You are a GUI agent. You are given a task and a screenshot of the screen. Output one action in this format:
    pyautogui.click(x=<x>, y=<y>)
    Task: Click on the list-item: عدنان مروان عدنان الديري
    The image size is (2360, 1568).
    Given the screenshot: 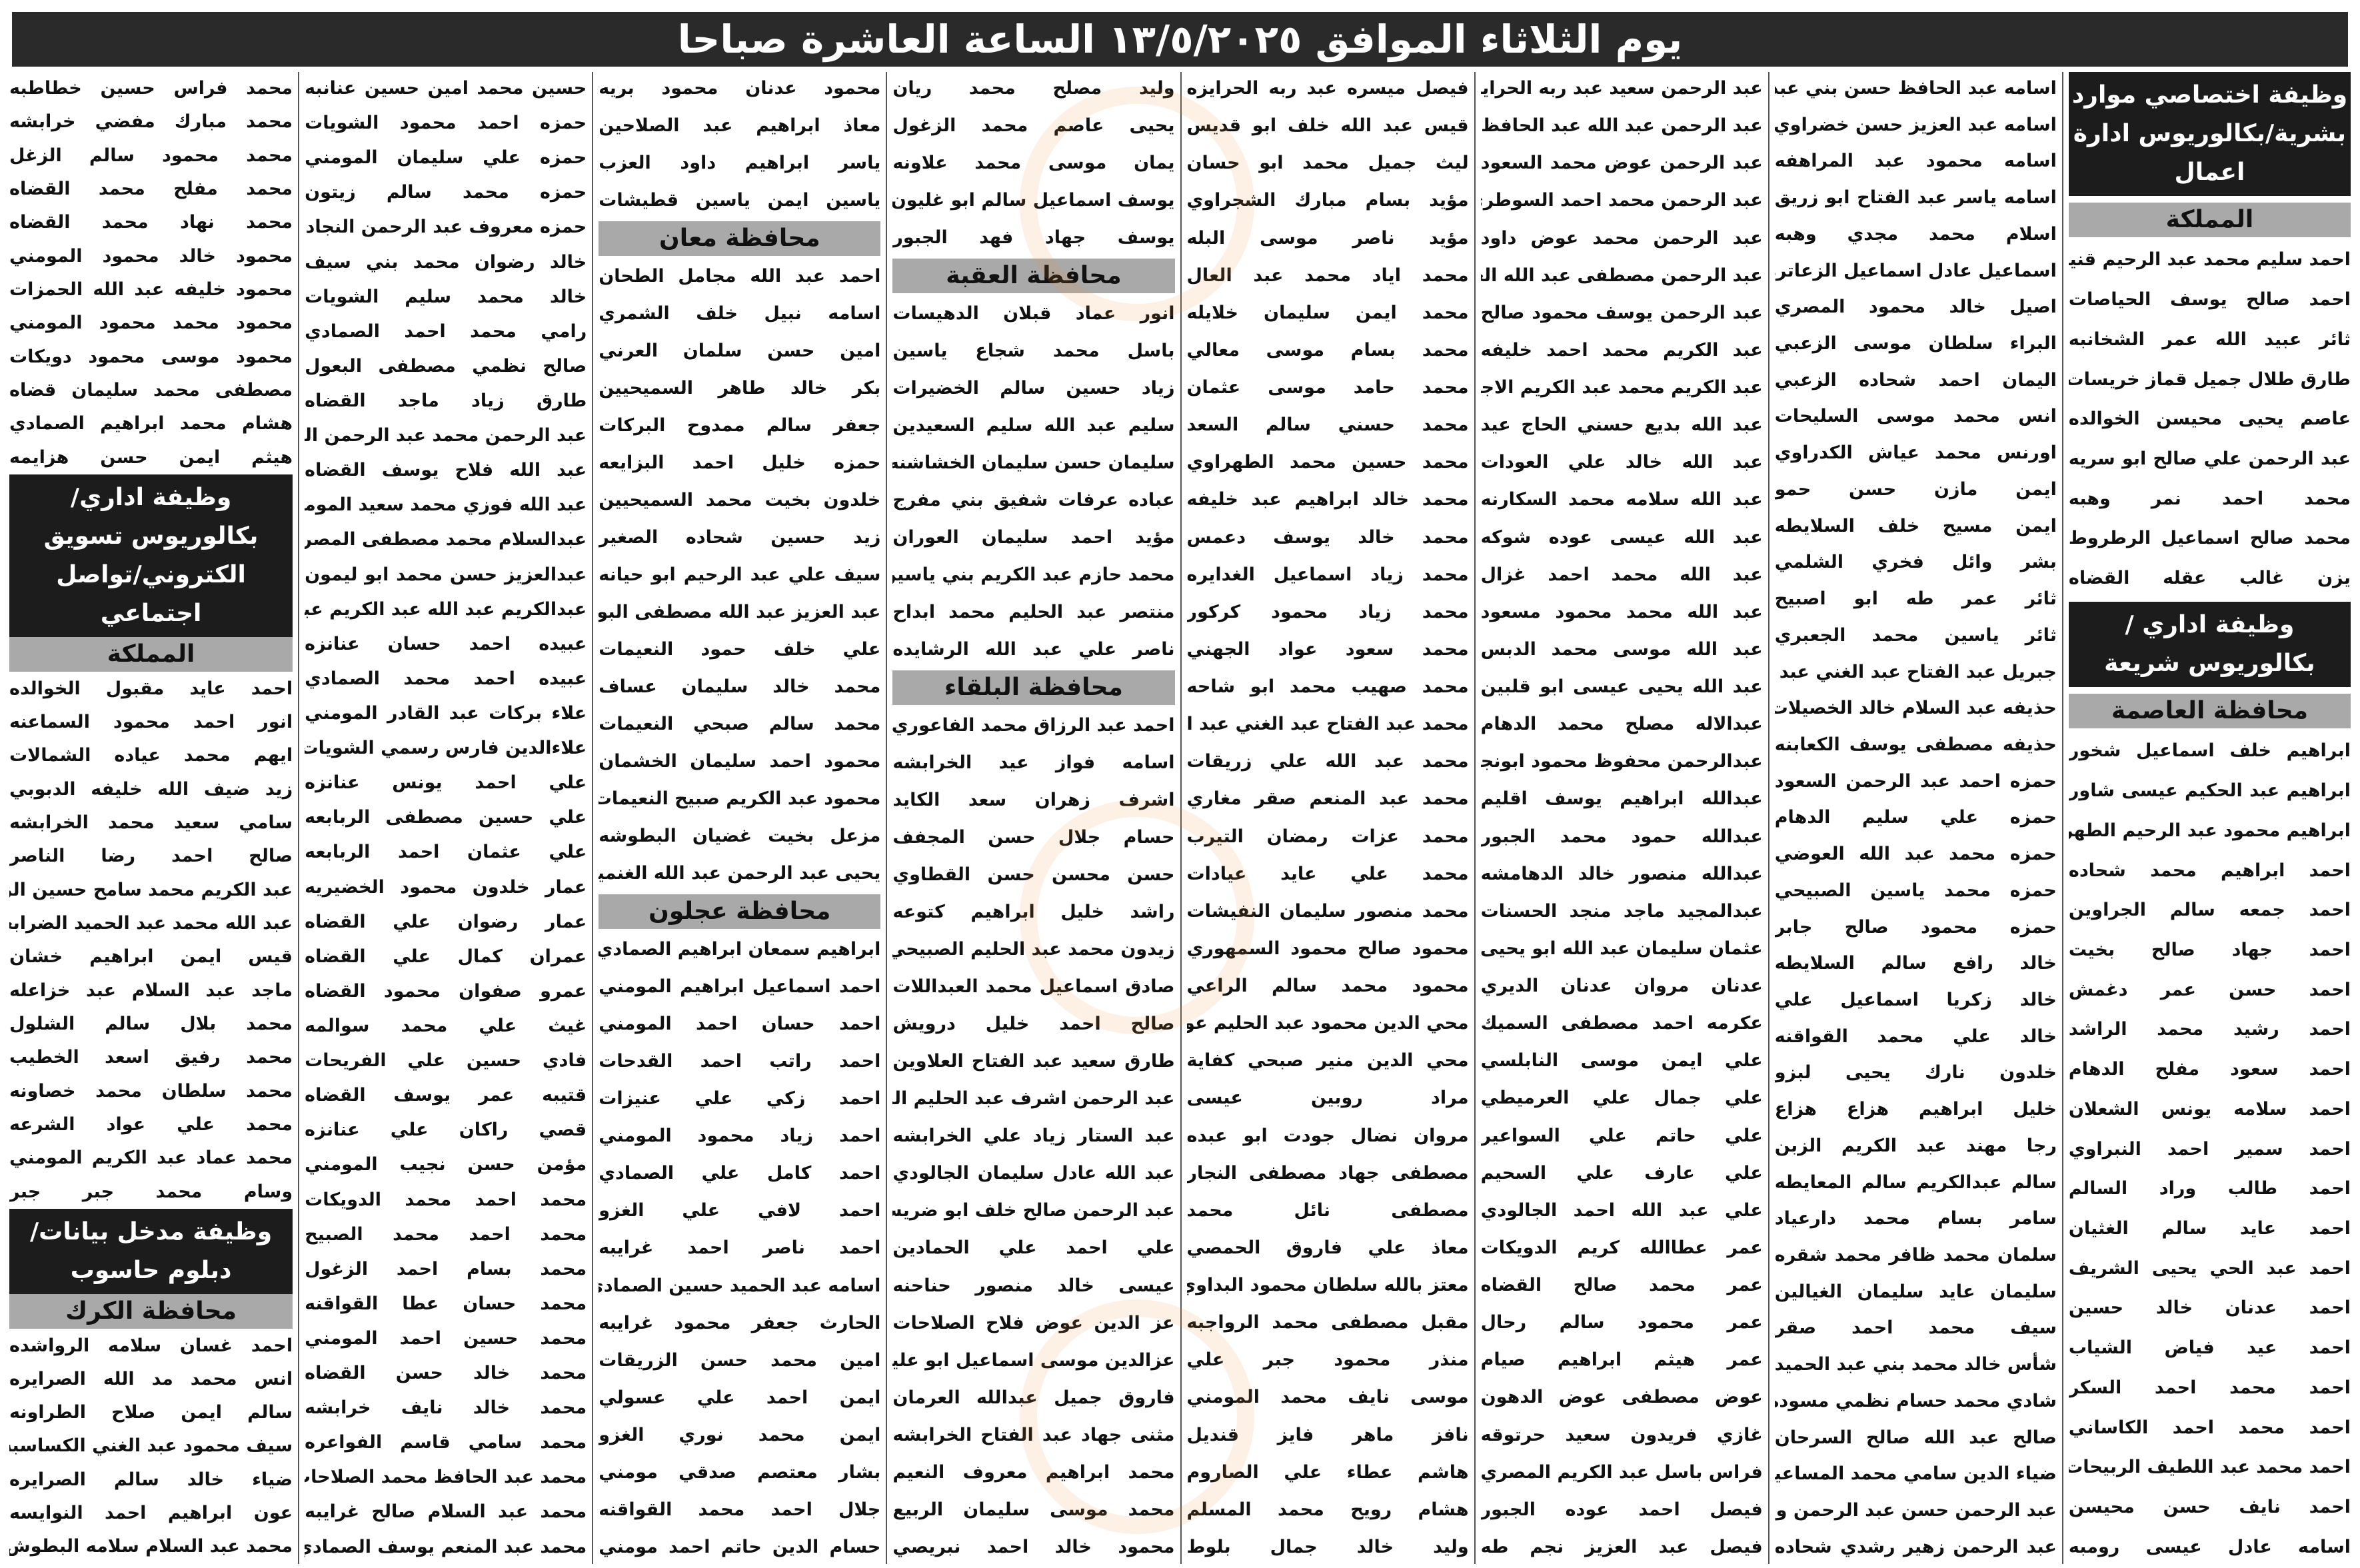 What is the action you would take?
    pyautogui.click(x=1621, y=986)
    